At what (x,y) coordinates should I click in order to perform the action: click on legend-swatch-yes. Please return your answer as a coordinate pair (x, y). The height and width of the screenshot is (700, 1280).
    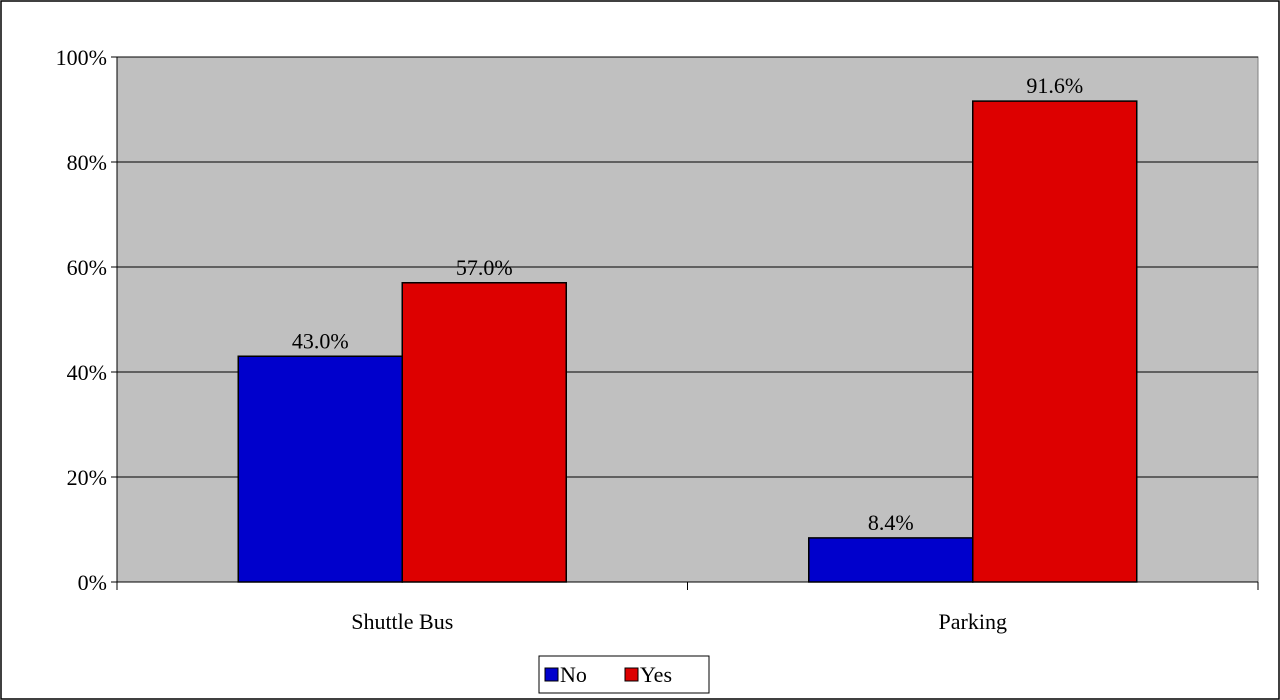
    Looking at the image, I should click on (631, 674).